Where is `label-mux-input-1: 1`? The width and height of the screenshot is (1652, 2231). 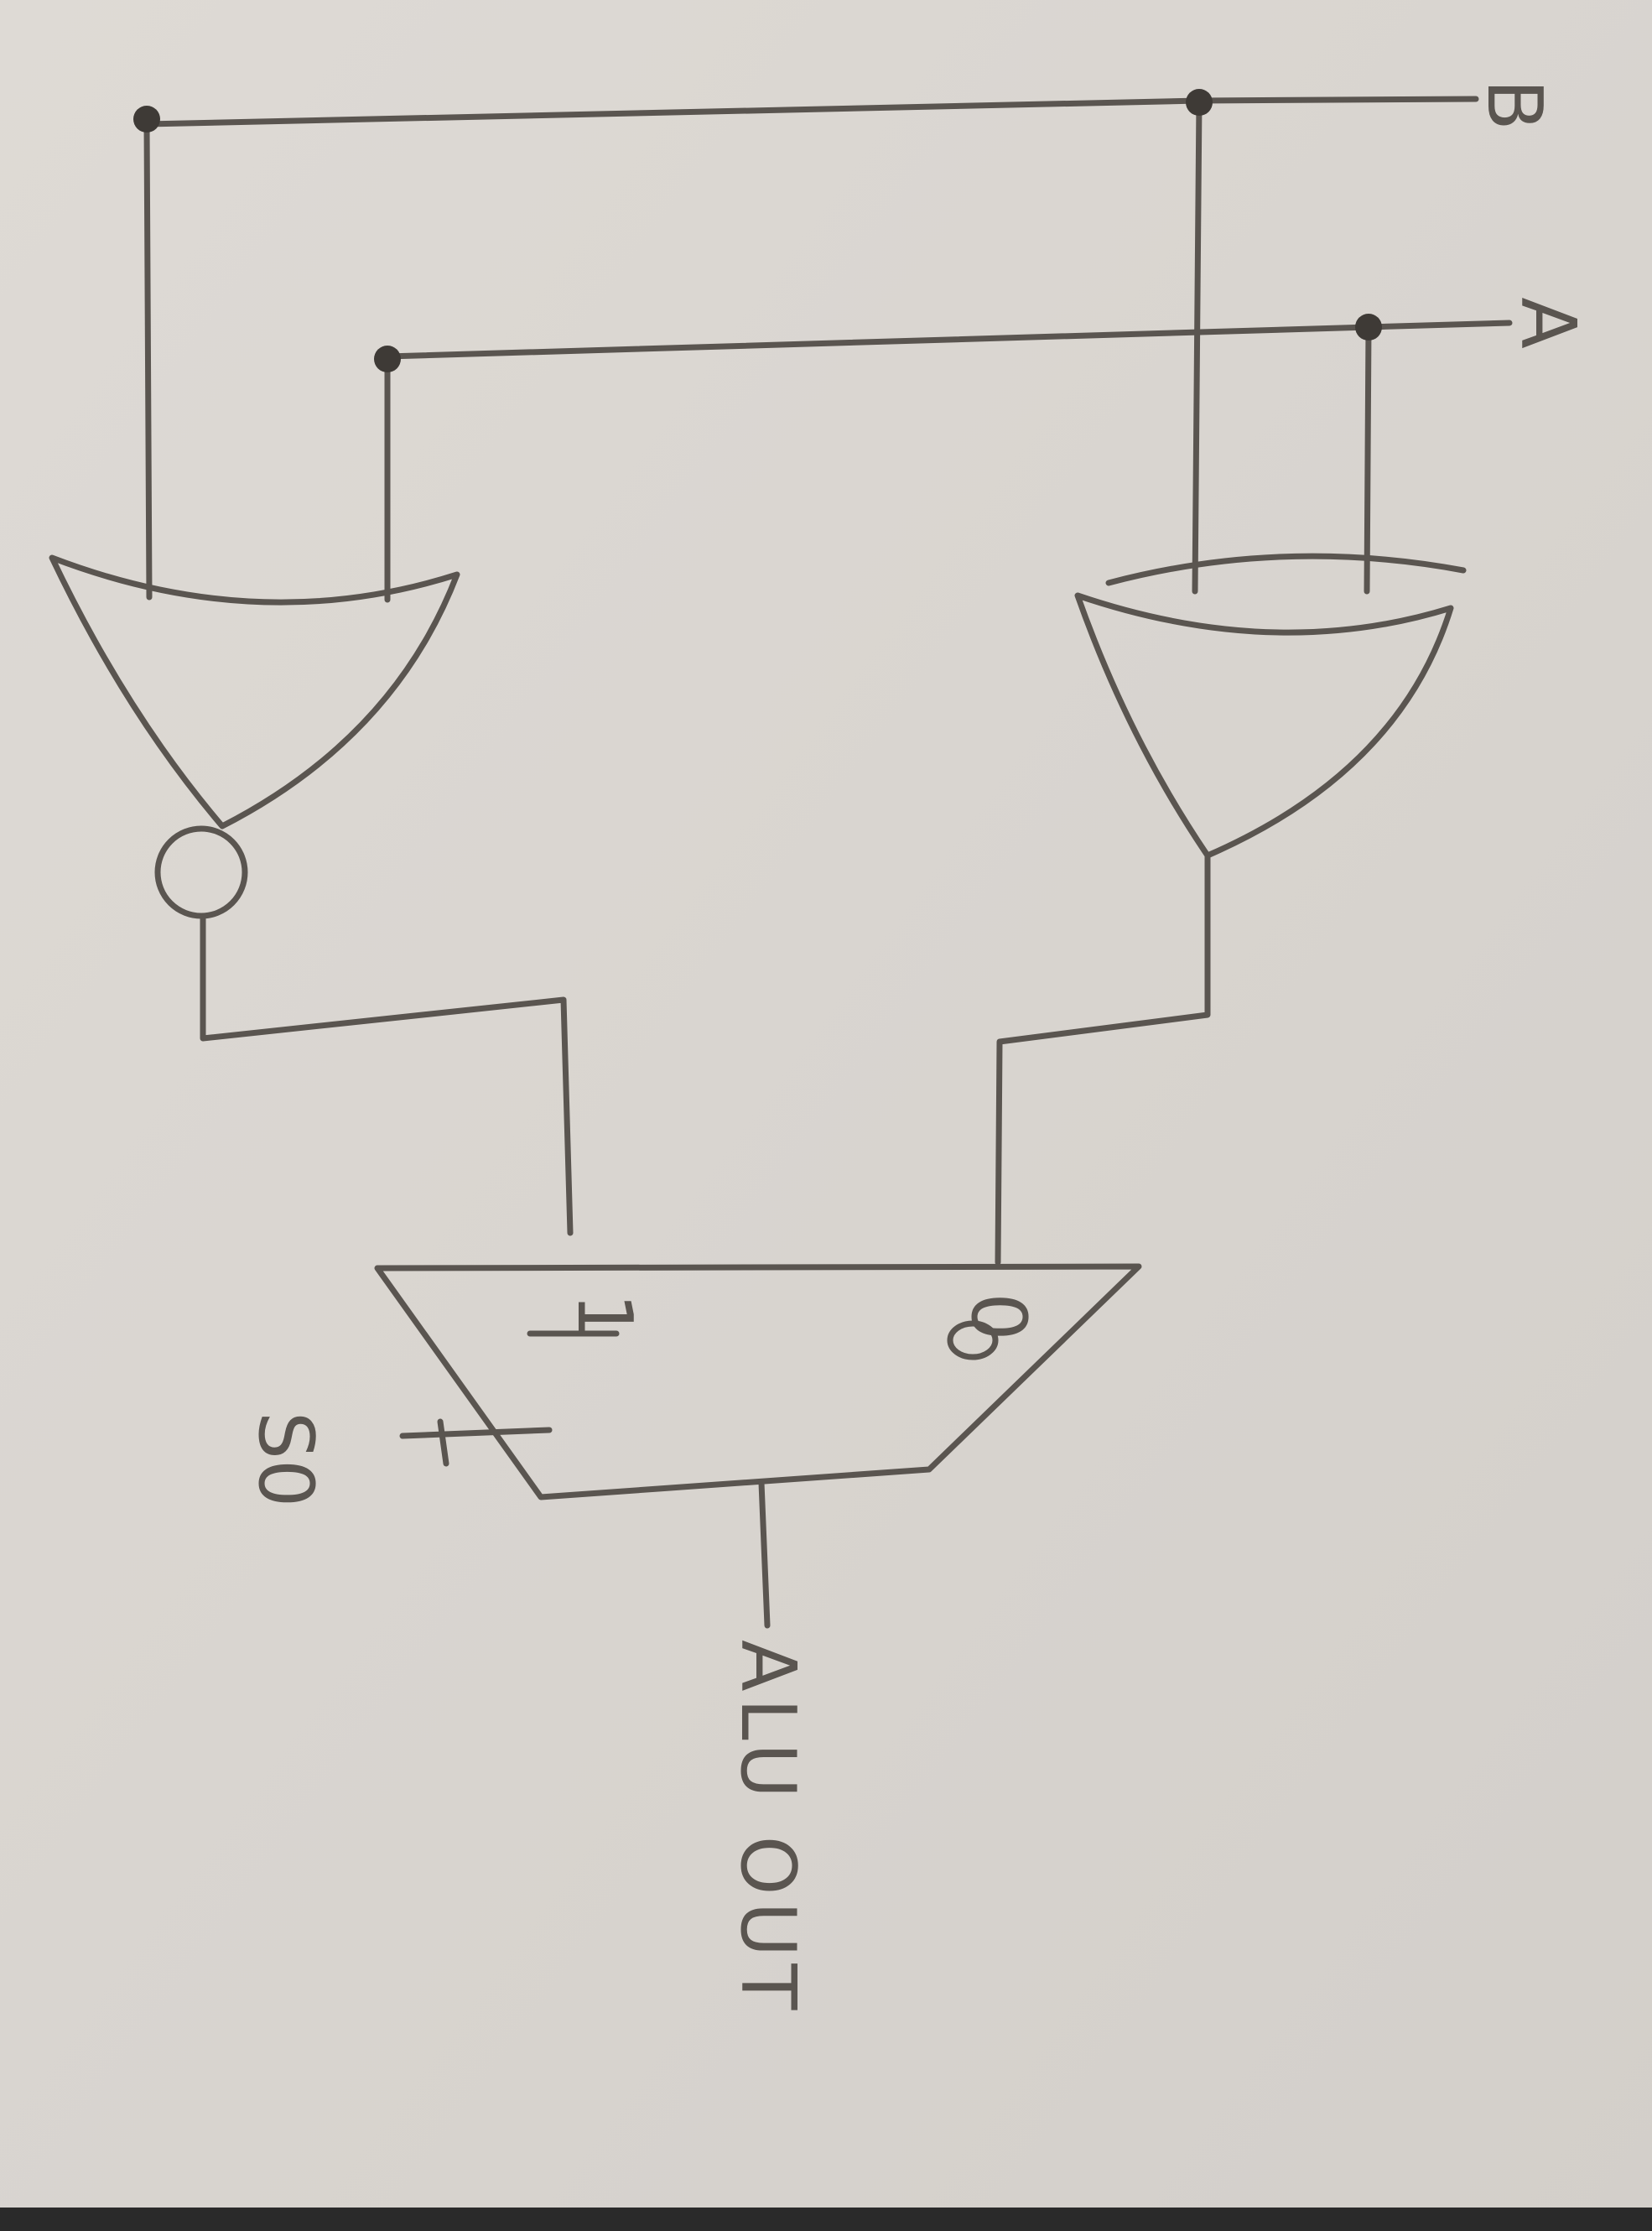
label-mux-input-1: 1 is located at coordinates (604, 1316).